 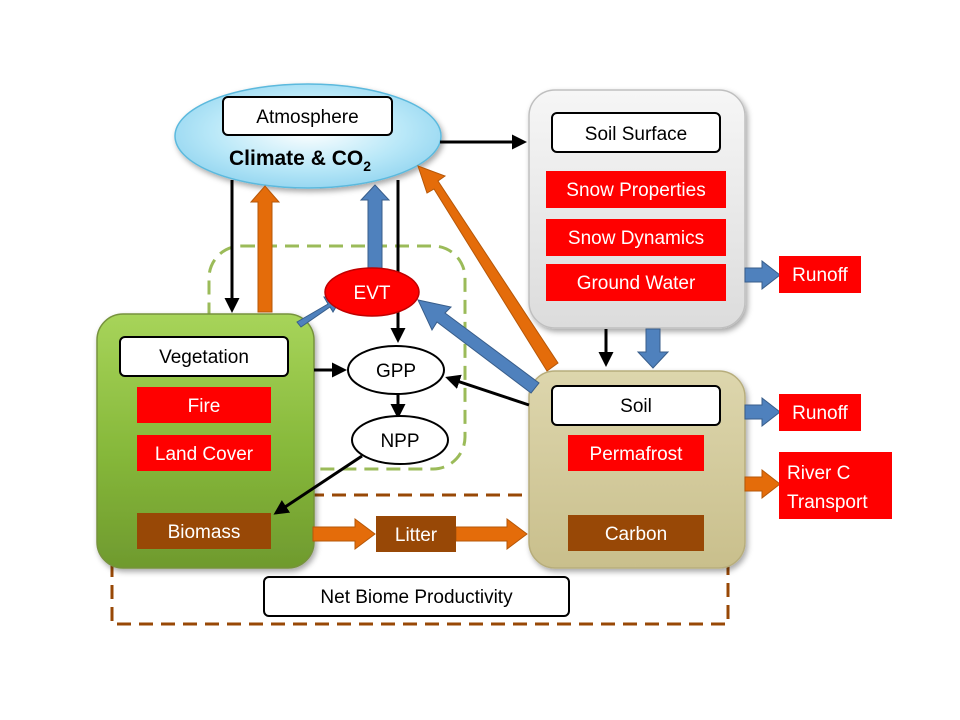 I want to click on litter-to-carbon-arrow, so click(x=491, y=534).